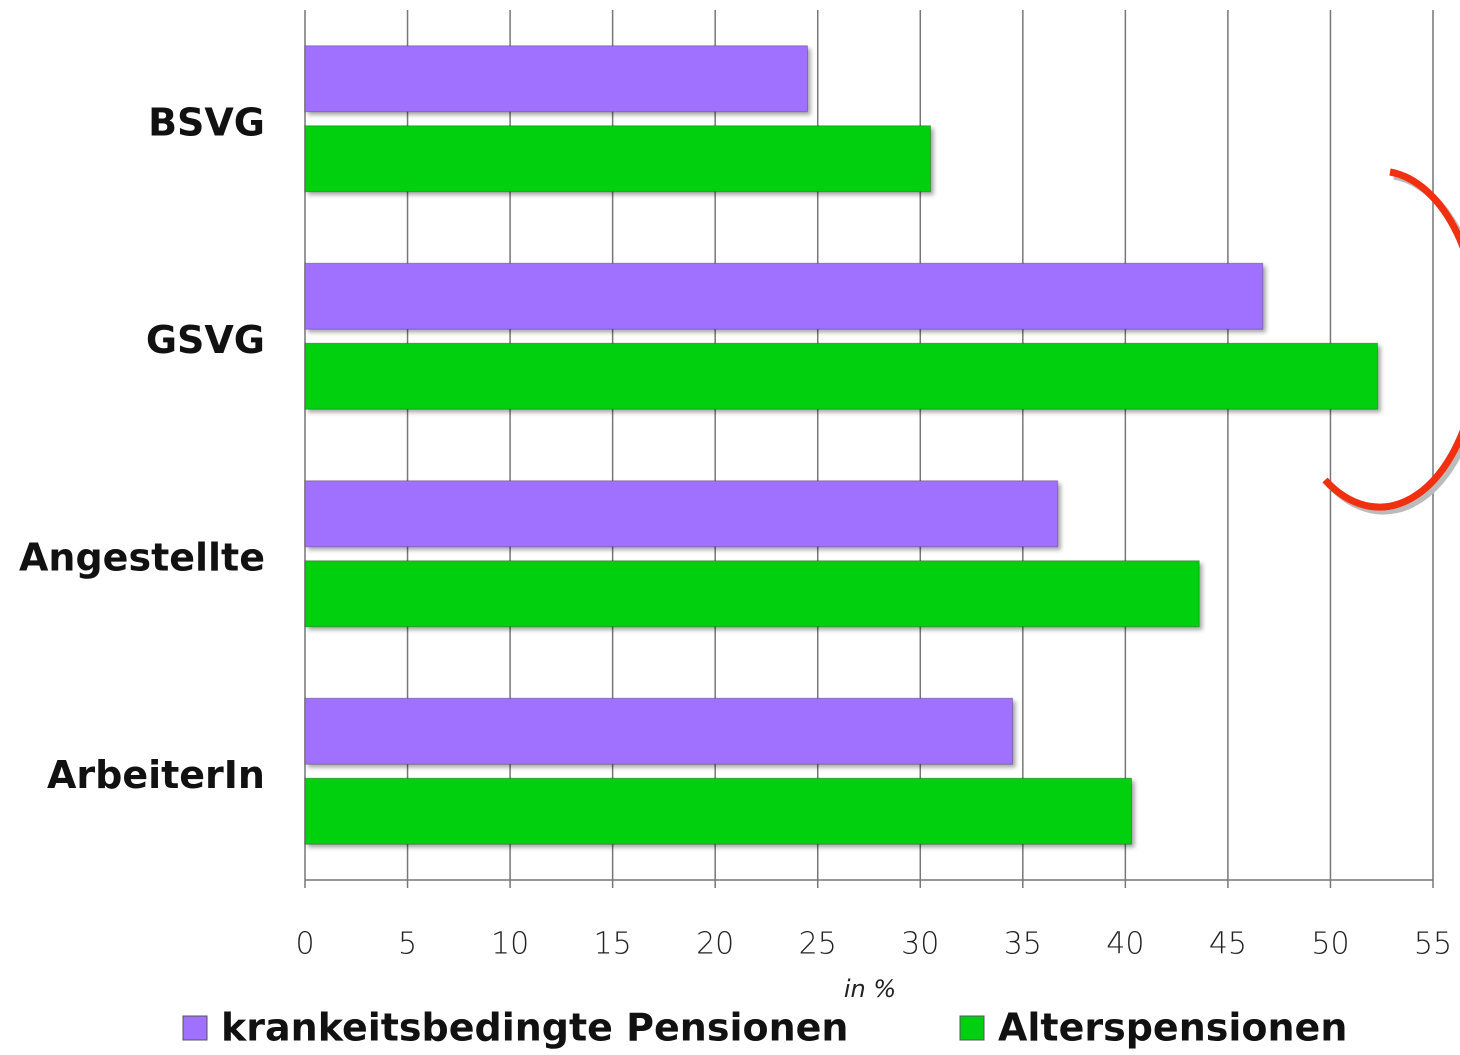 The width and height of the screenshot is (1460, 1055). I want to click on x-tick-label: 40, so click(1125, 944).